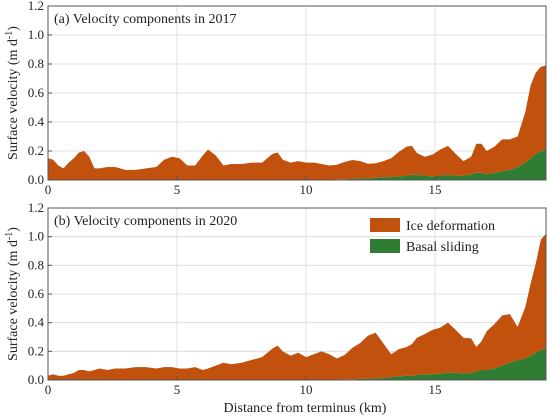  What do you see at coordinates (306, 389) in the screenshot?
I see `panel-b-xtick-label-2: 10` at bounding box center [306, 389].